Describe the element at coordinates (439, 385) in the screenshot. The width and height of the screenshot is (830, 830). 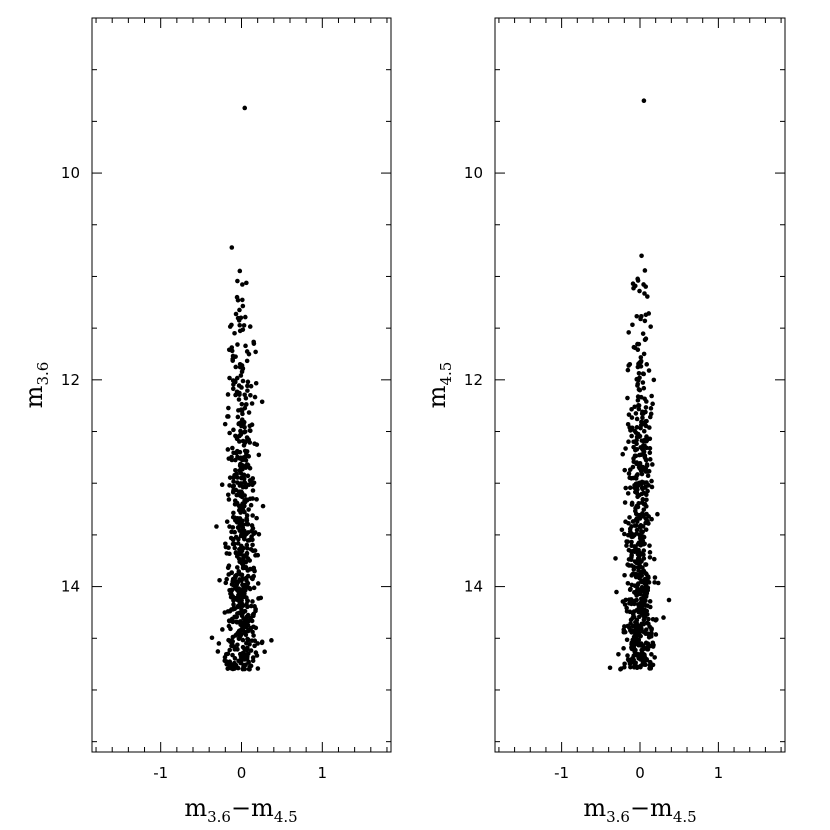
I see `y-axis-label-right: m4.5` at that location.